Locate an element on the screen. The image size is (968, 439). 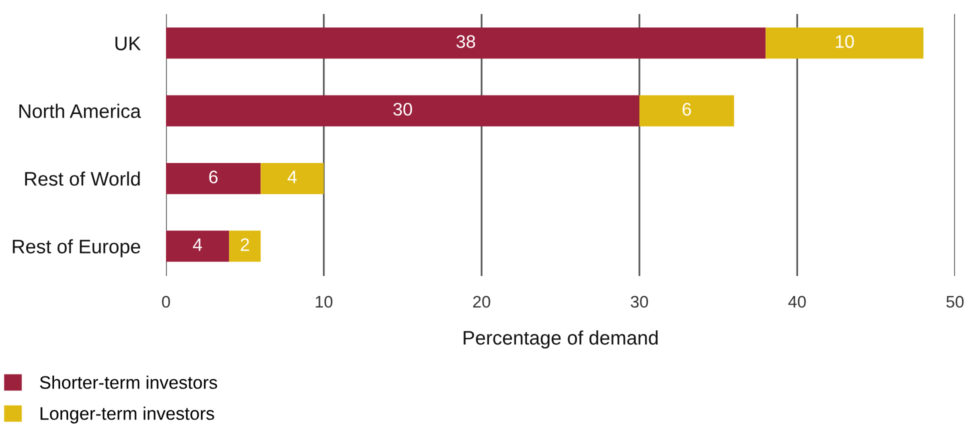
data-label: 10 is located at coordinates (845, 41).